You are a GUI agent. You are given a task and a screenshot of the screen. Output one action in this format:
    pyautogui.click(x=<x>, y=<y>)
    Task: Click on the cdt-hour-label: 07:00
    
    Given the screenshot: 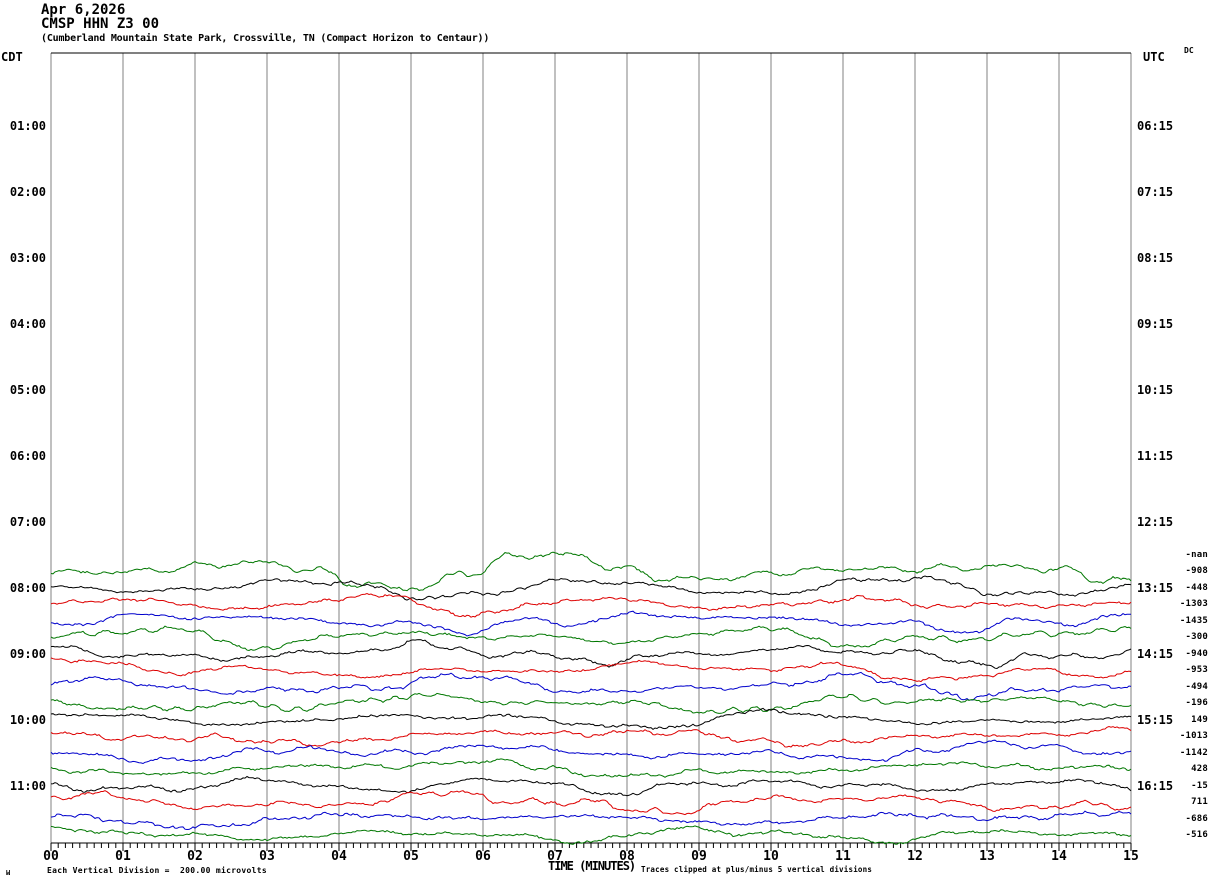 What is the action you would take?
    pyautogui.click(x=27, y=521)
    